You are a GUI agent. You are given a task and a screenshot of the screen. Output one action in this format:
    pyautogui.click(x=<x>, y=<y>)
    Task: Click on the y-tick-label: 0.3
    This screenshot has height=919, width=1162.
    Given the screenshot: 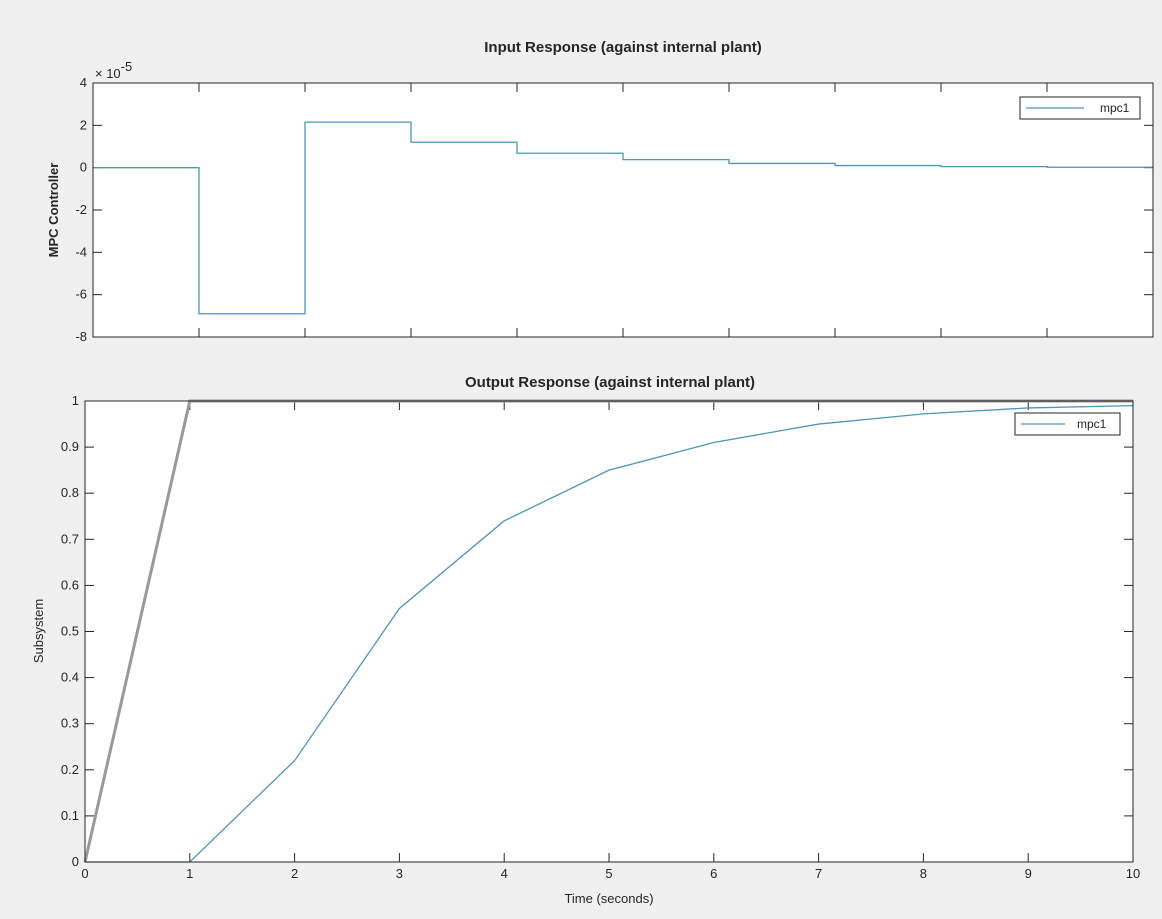 What is the action you would take?
    pyautogui.click(x=70, y=723)
    